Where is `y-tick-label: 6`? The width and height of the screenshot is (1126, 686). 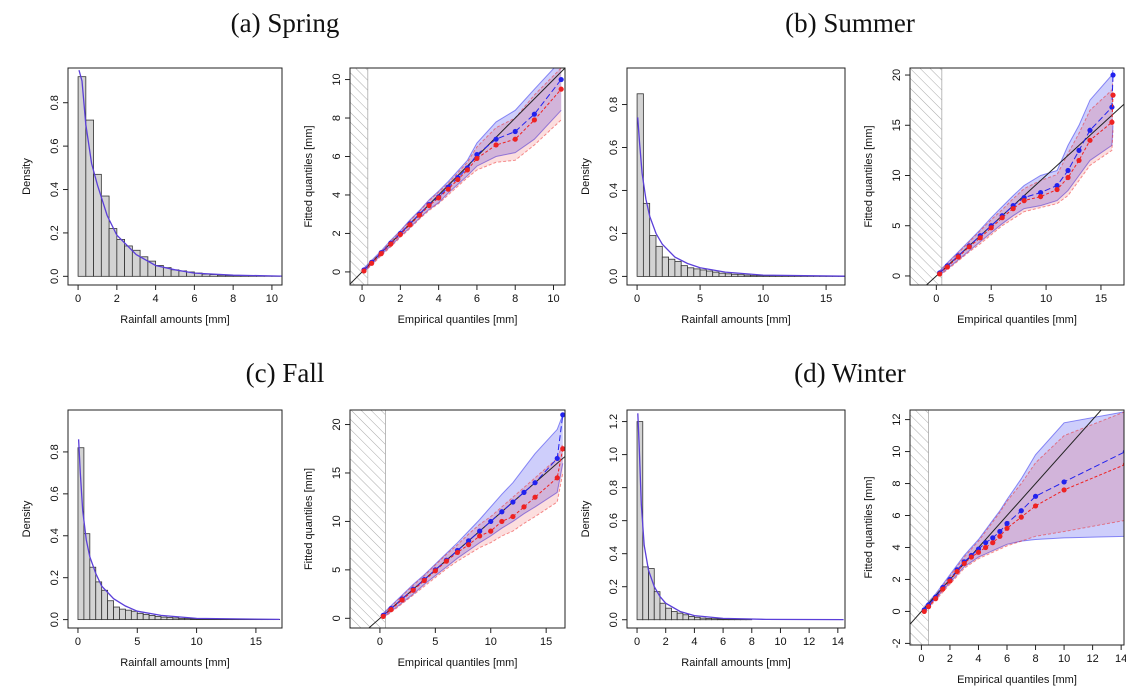
y-tick-label: 6 is located at coordinates (337, 156).